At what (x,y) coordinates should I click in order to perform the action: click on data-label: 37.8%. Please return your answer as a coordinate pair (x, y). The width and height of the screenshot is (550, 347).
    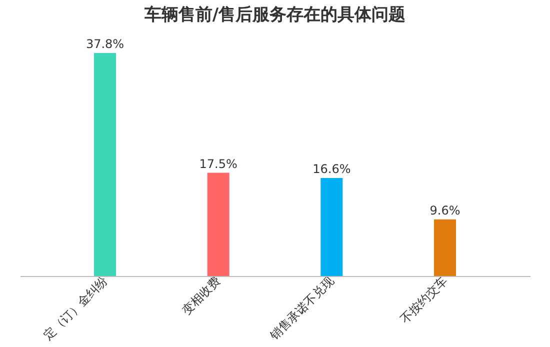
    Looking at the image, I should click on (105, 43).